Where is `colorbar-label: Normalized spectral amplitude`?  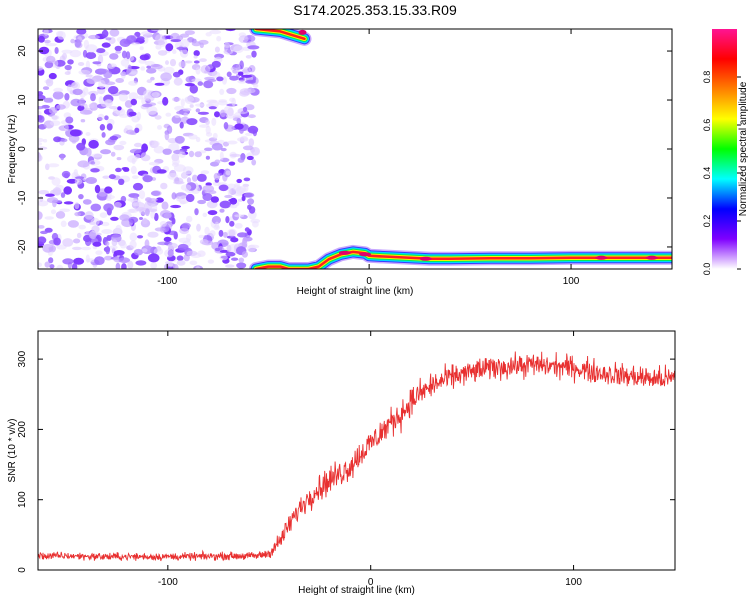
colorbar-label: Normalized spectral amplitude is located at coordinates (743, 148).